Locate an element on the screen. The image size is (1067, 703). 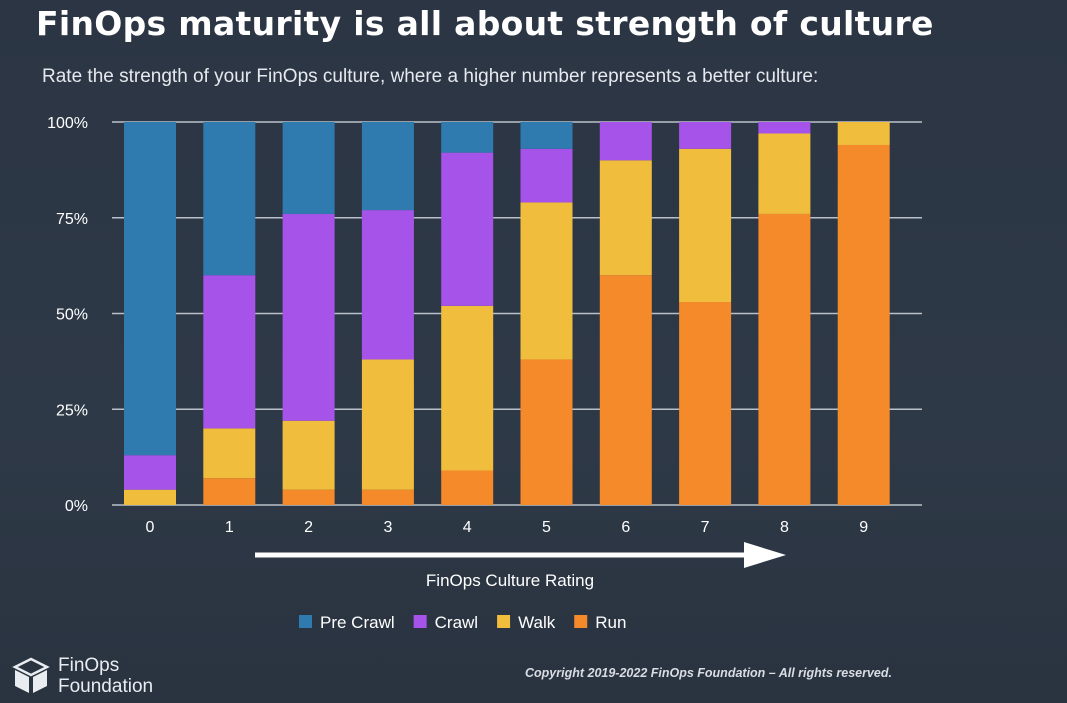
logo-line-2: Foundation is located at coordinates (106, 686).